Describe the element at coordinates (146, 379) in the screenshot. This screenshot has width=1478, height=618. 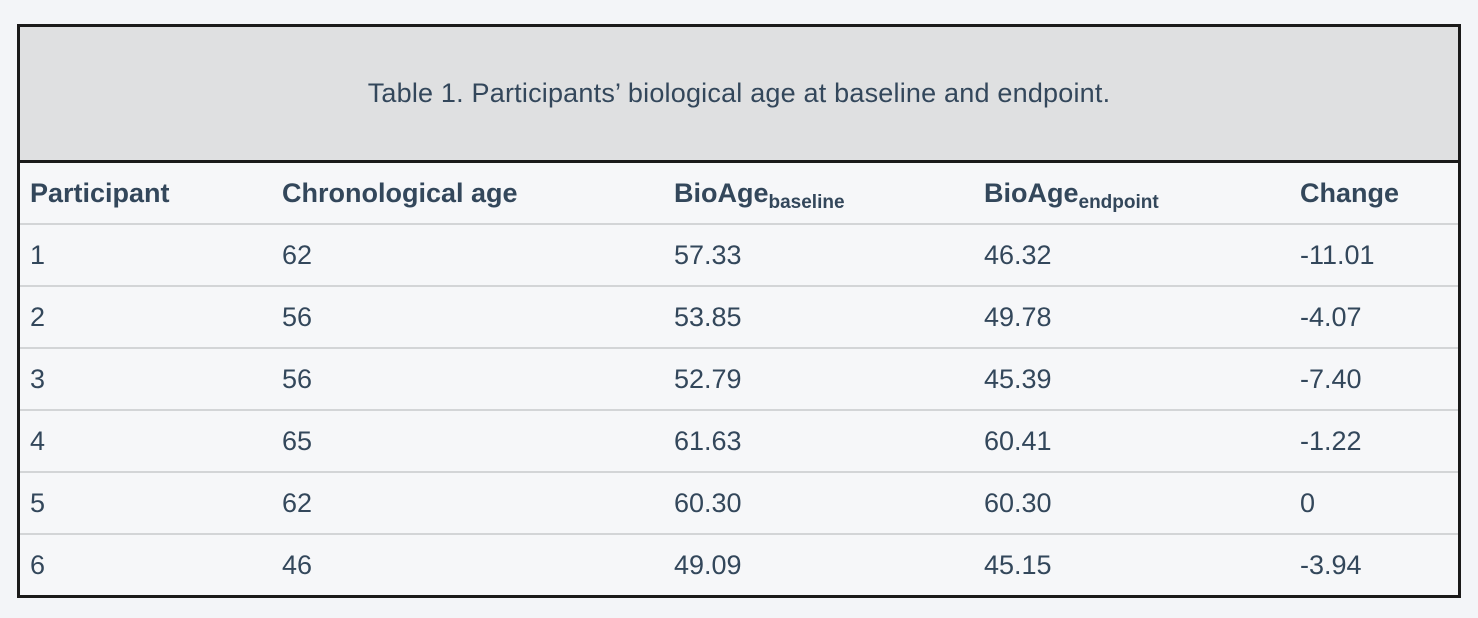
I see `table-cell: 3` at that location.